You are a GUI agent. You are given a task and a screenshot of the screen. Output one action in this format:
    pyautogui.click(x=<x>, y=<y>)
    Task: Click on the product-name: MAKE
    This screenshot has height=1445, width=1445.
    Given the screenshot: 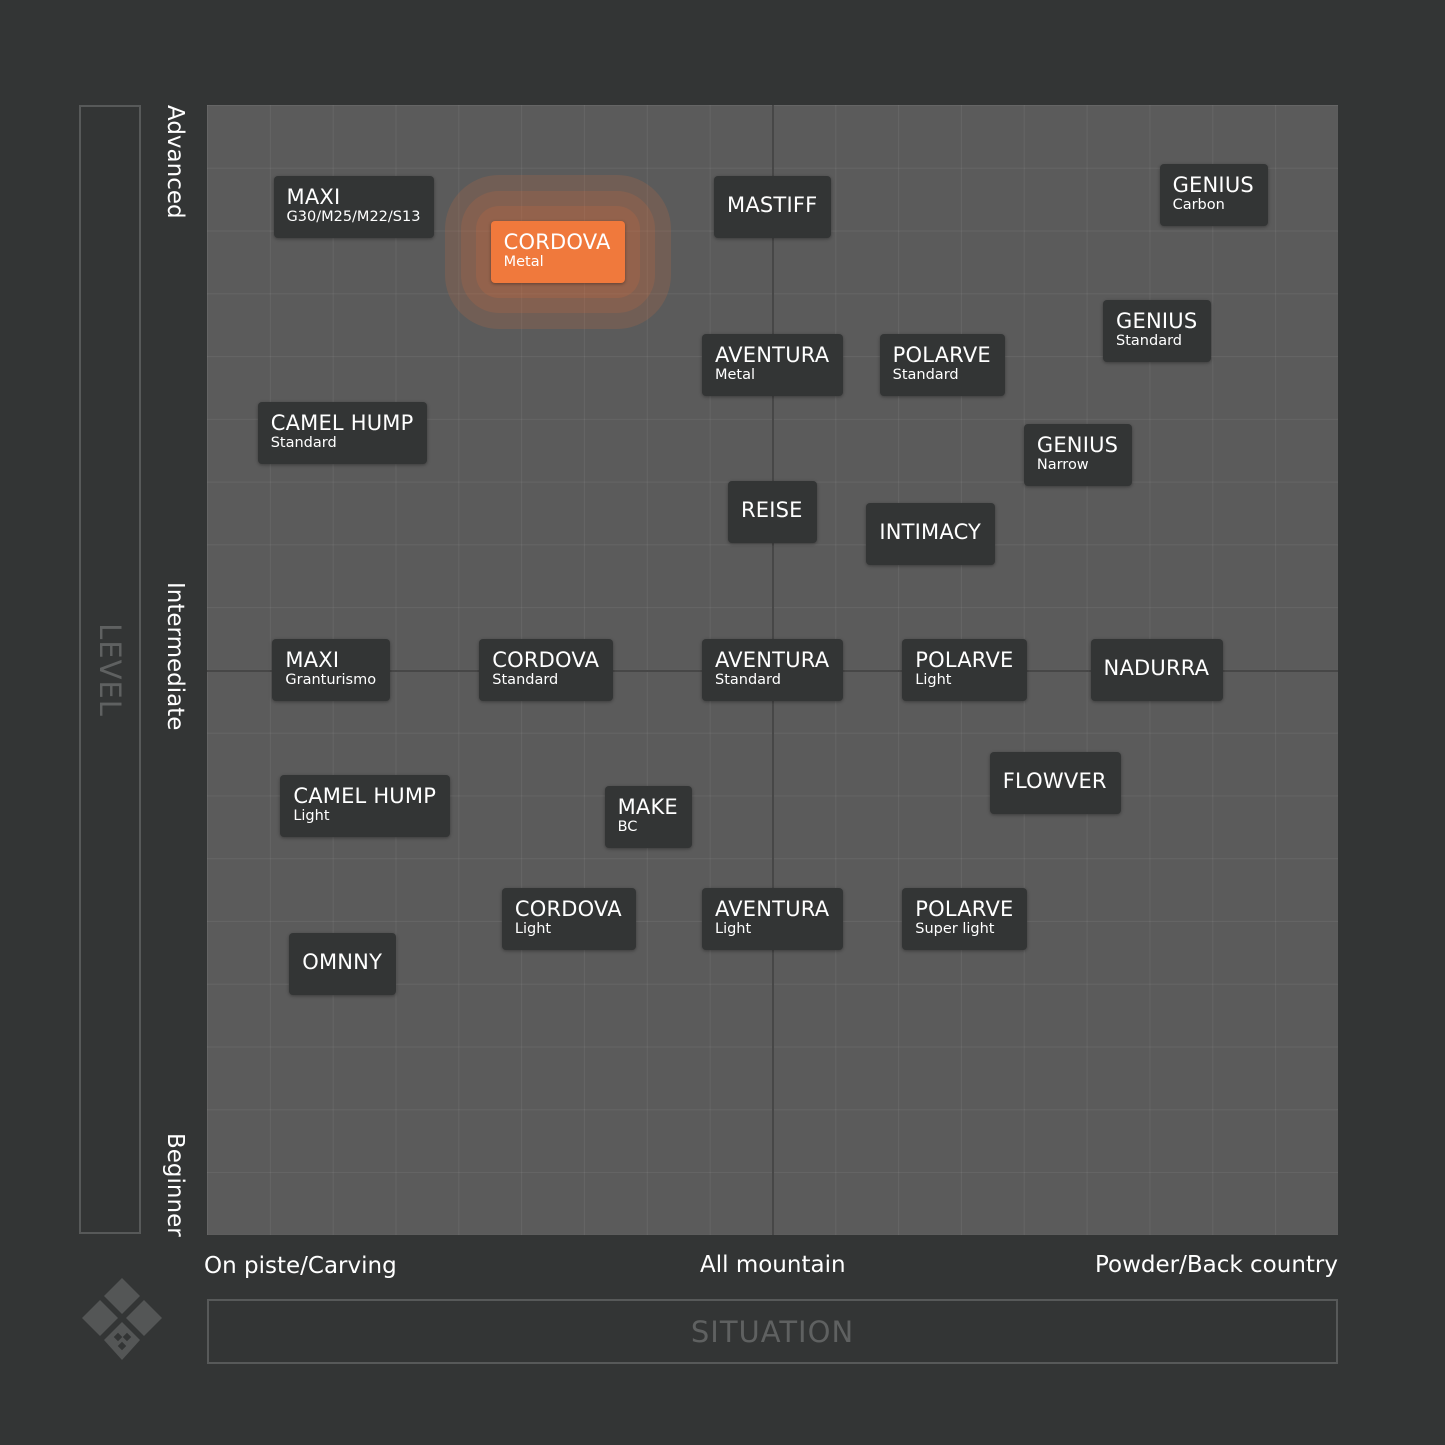 What is the action you would take?
    pyautogui.click(x=647, y=806)
    